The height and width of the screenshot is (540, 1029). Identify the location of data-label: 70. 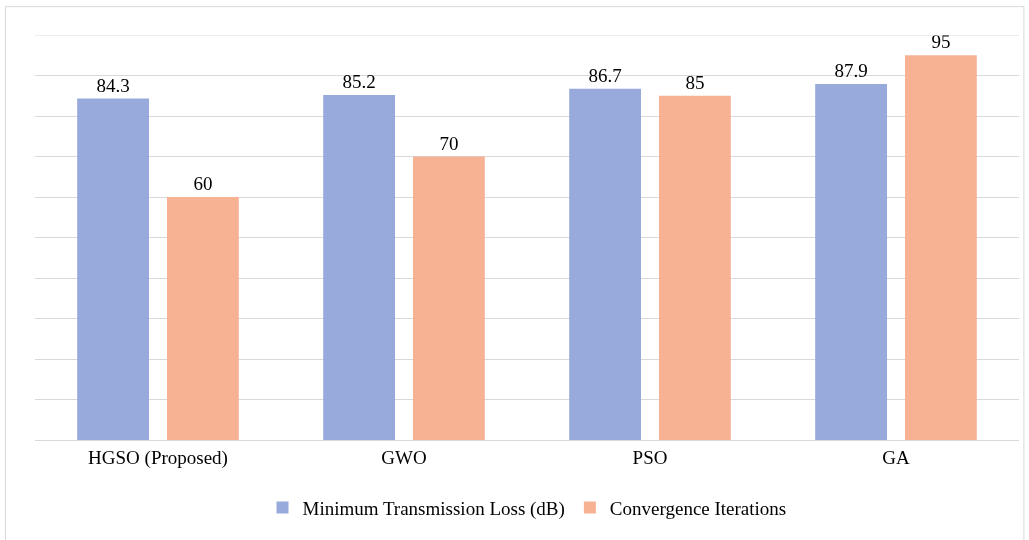
(449, 143).